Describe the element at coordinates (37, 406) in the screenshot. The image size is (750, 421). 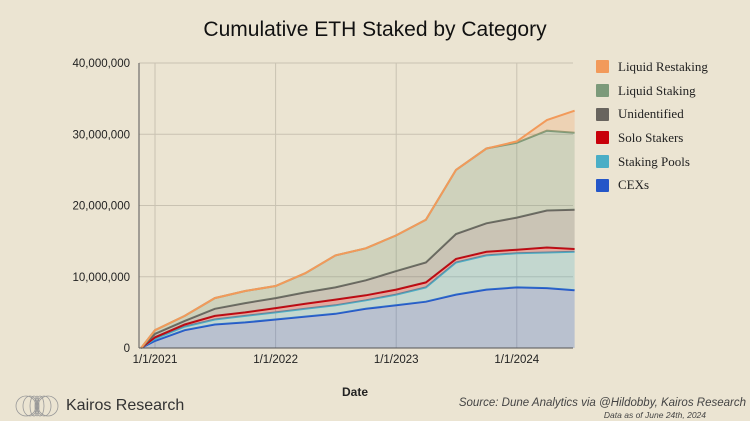
I see `kairos-logo-icon` at that location.